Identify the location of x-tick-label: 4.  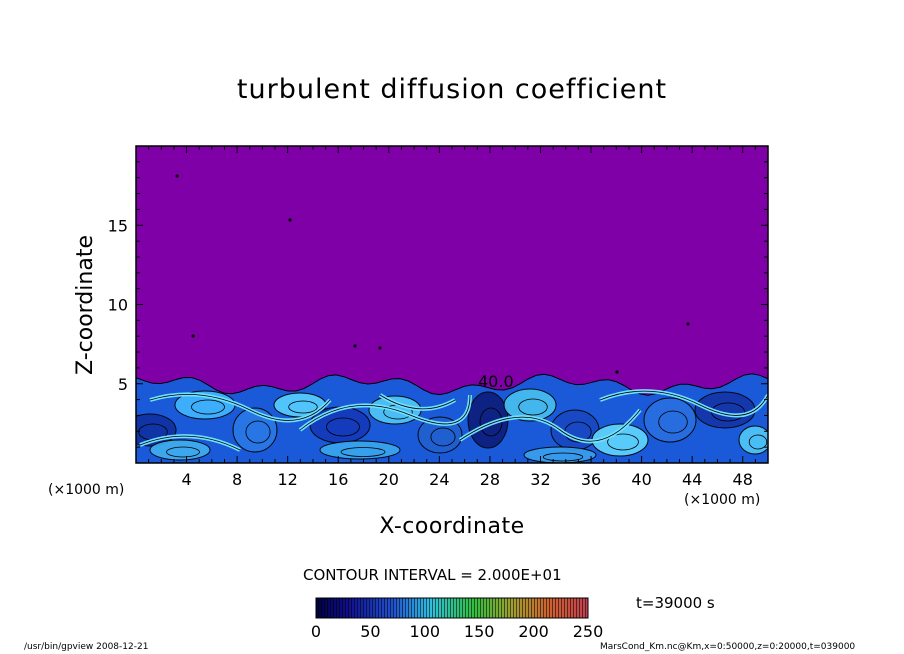
(186, 479).